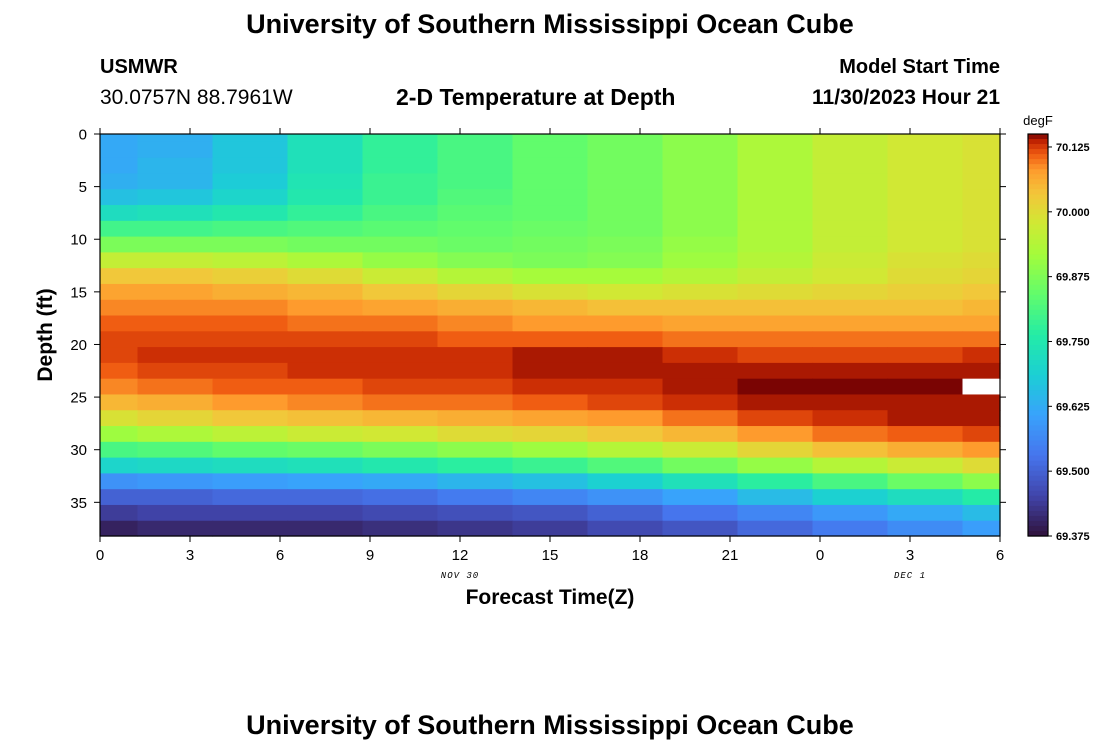 The image size is (1100, 750). I want to click on y-tick-label: 20, so click(78, 345).